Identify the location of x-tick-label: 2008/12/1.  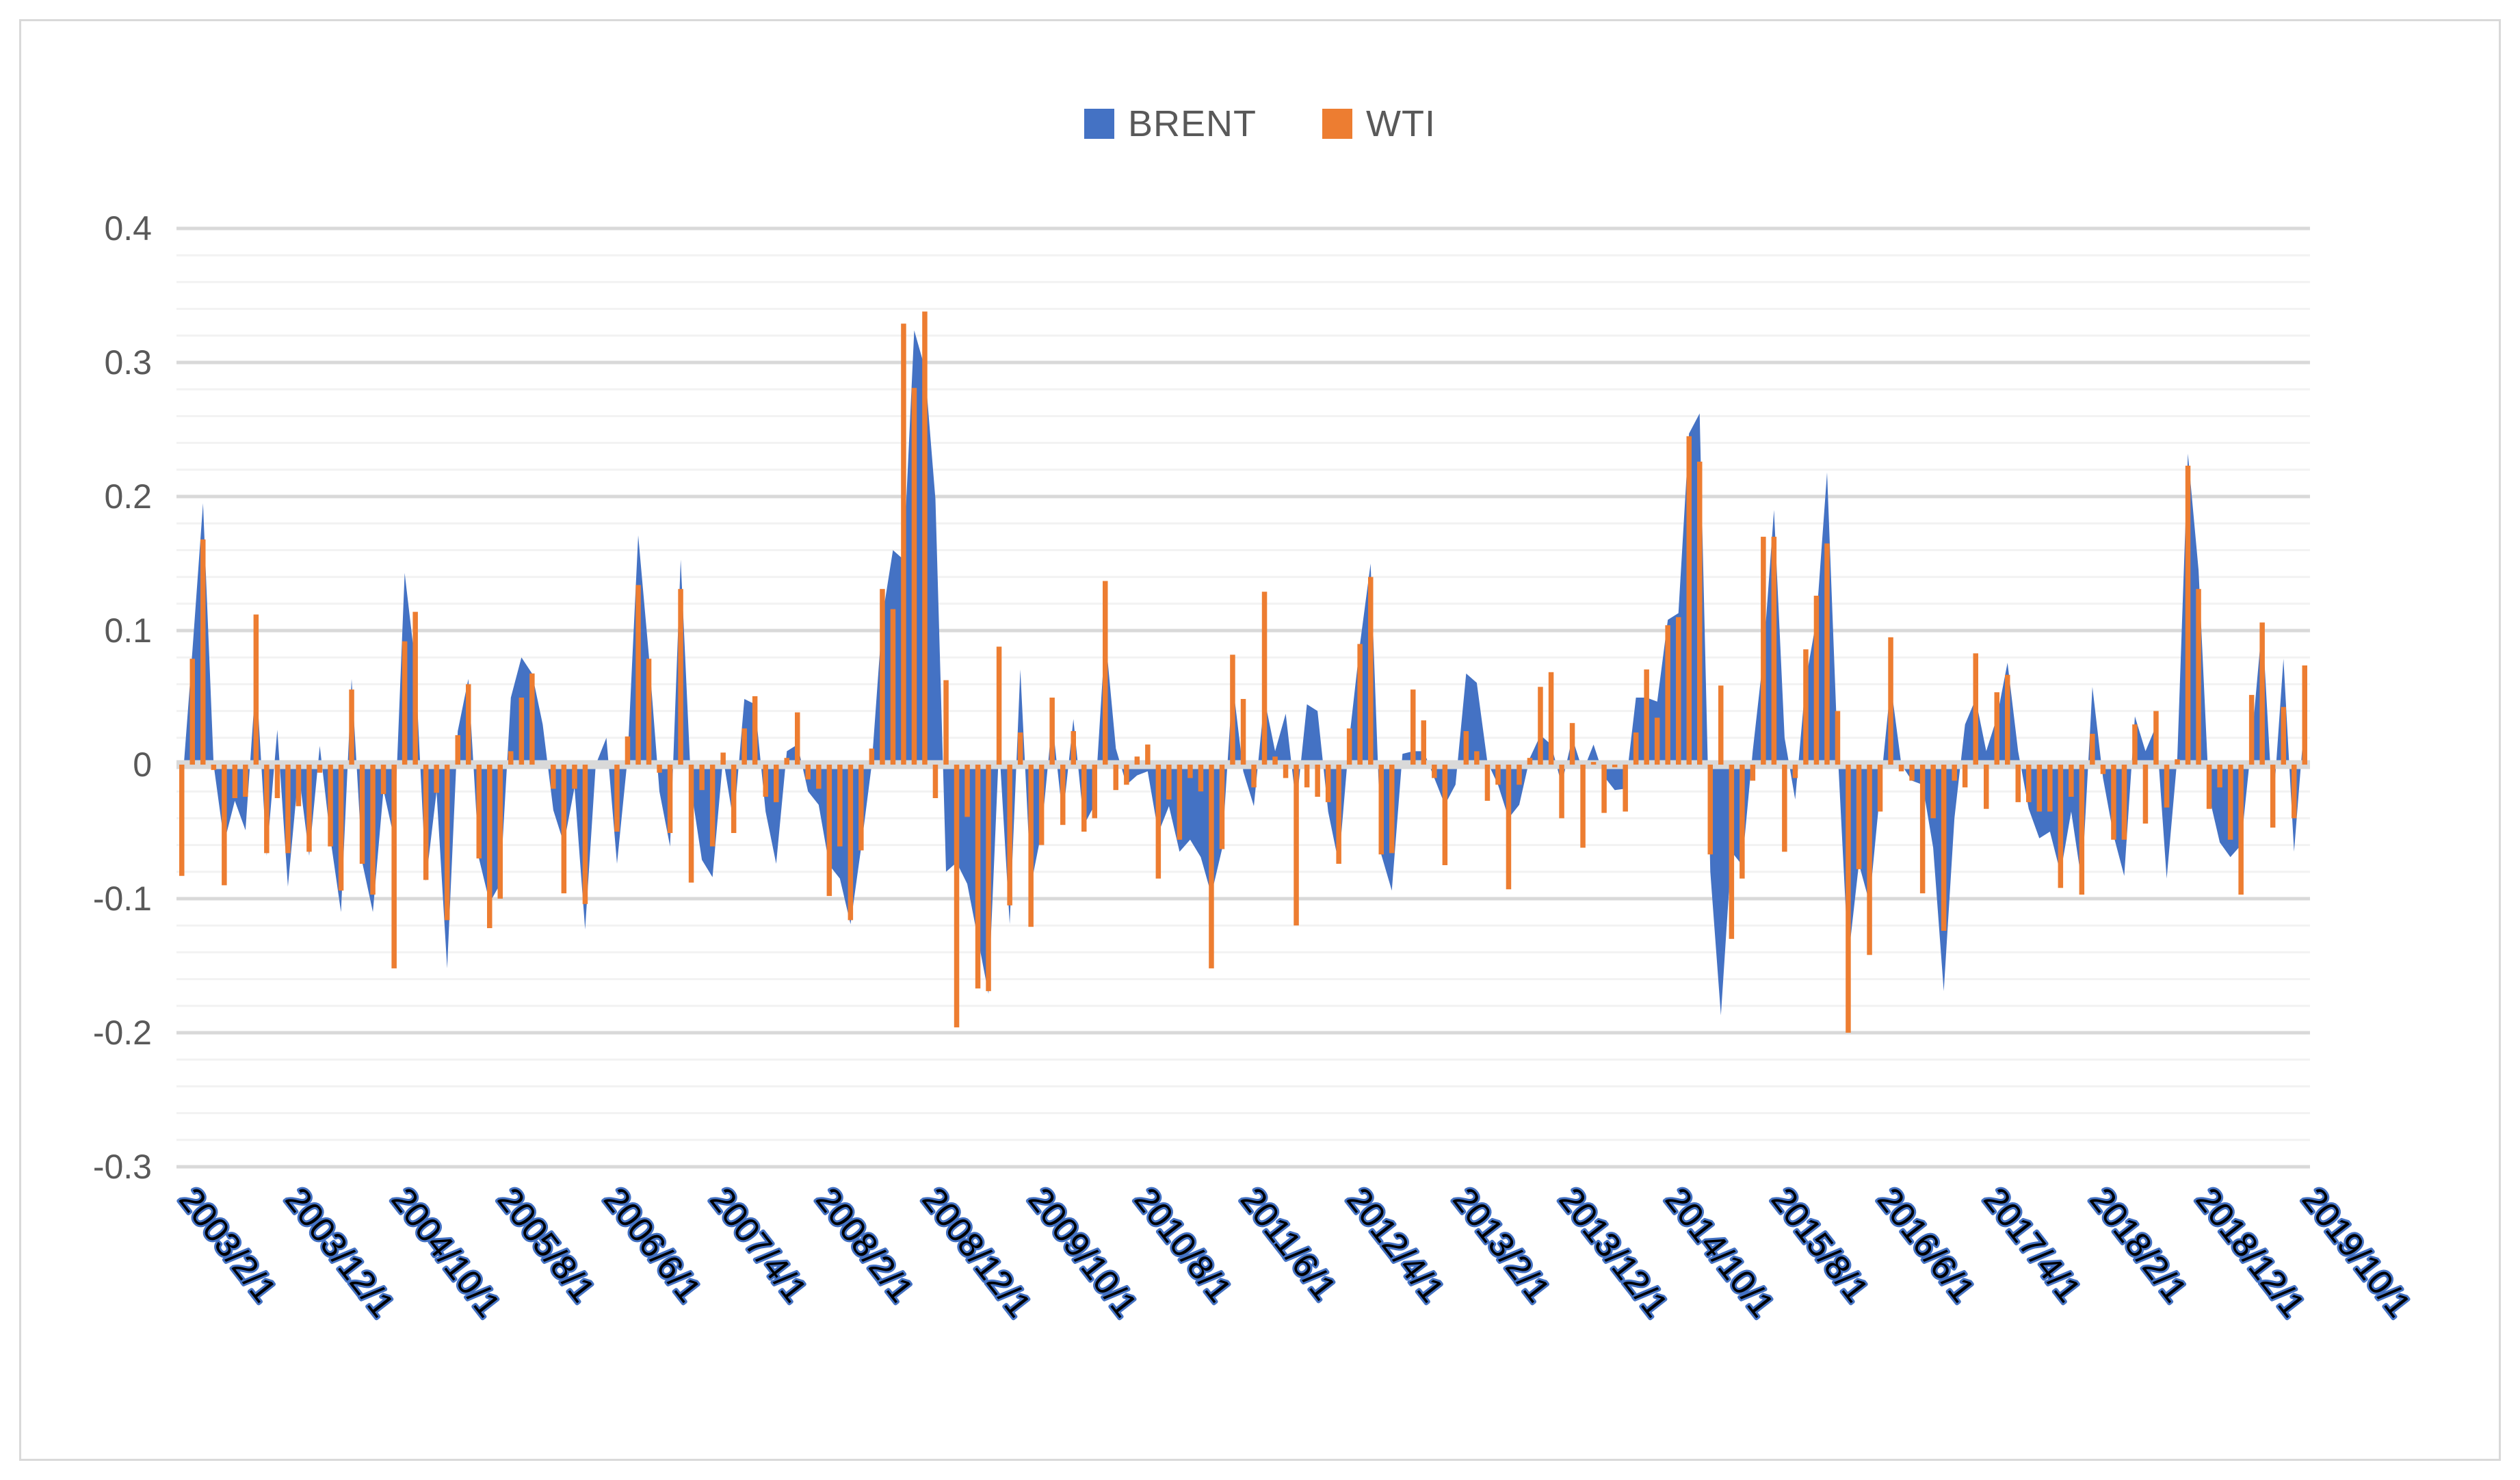
(976, 1252).